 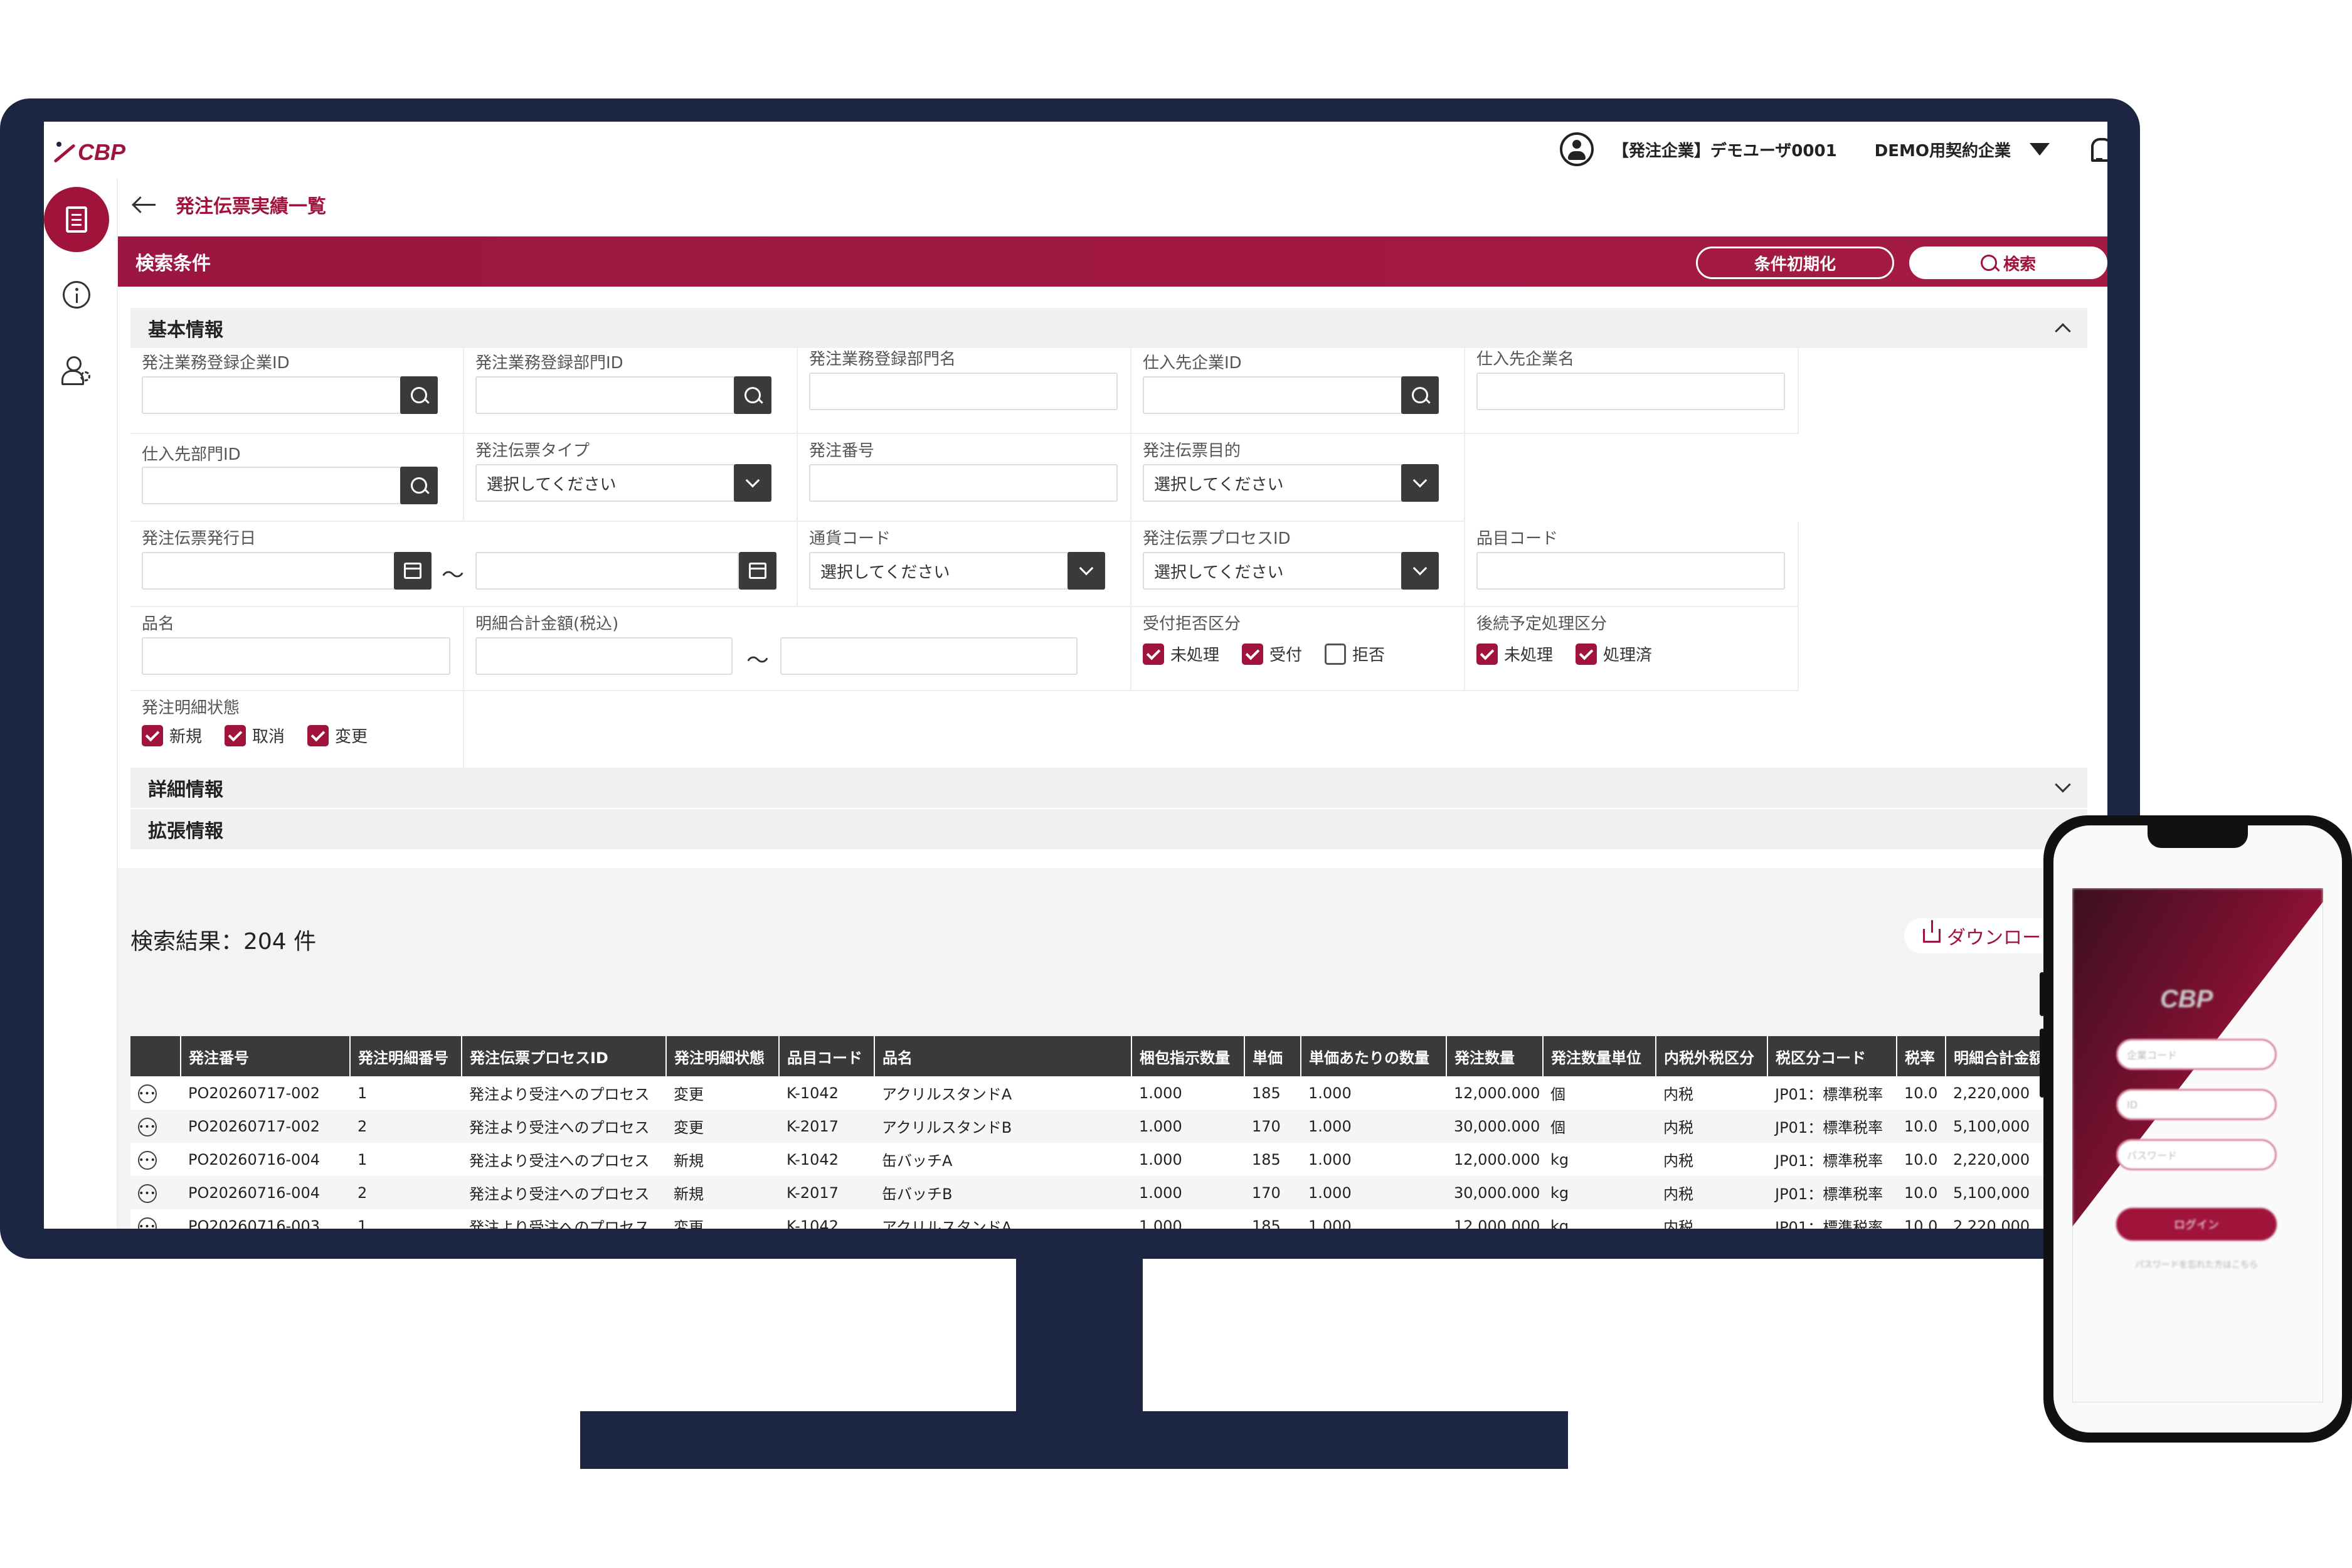 I want to click on table-cell: 1, so click(x=406, y=1219).